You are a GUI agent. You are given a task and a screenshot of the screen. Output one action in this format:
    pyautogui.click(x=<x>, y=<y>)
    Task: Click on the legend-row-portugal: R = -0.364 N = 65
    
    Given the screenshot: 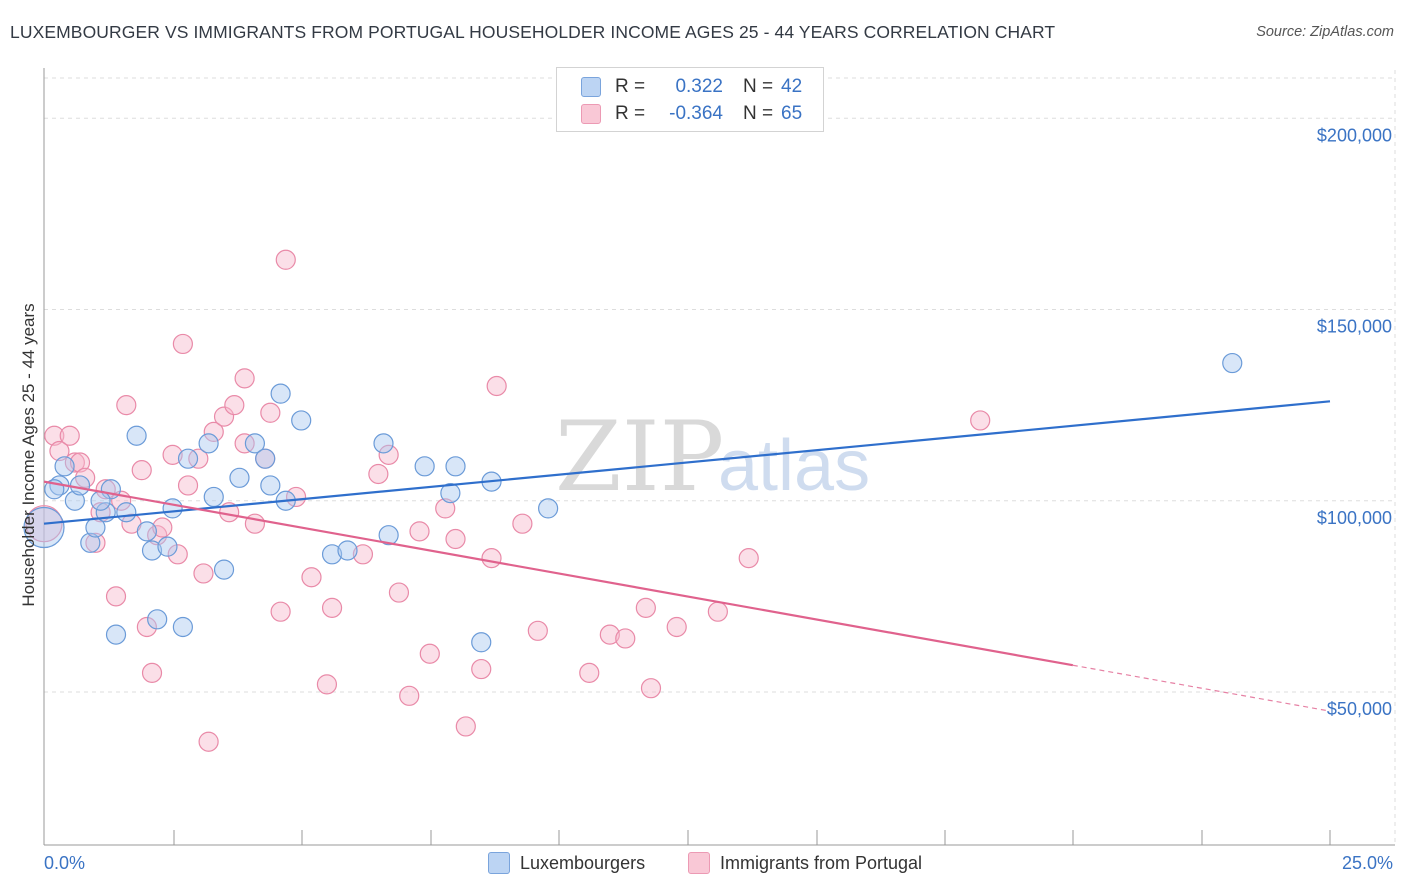 What is the action you would take?
    pyautogui.click(x=691, y=114)
    